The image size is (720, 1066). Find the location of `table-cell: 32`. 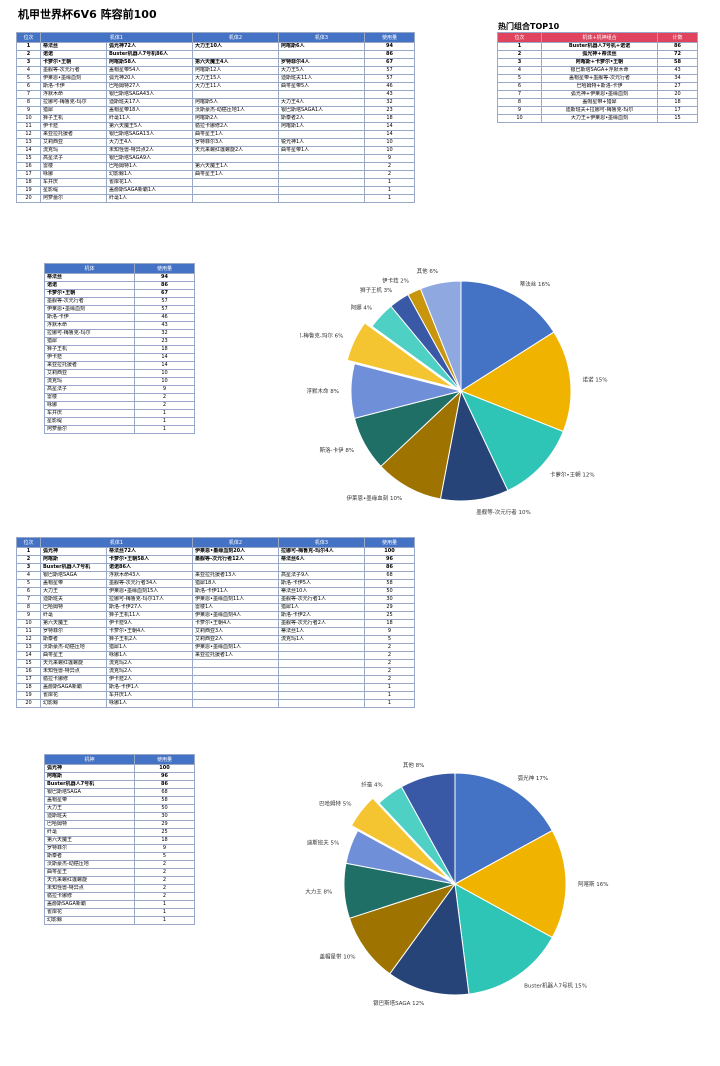

table-cell: 32 is located at coordinates (164, 333).